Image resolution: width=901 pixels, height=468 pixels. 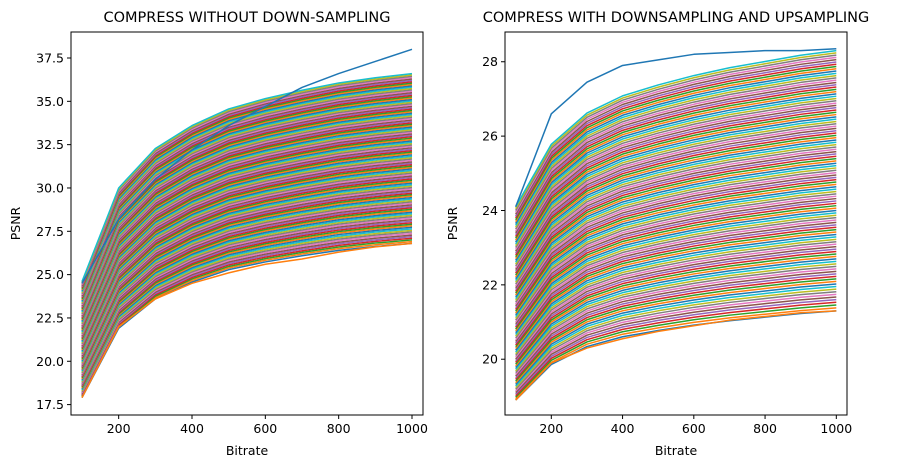 What do you see at coordinates (50, 144) in the screenshot?
I see `y-tick-label: 32.5` at bounding box center [50, 144].